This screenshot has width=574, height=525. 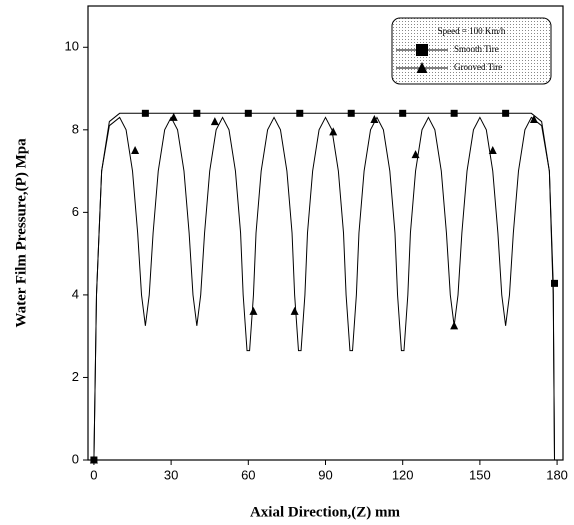 What do you see at coordinates (75, 376) in the screenshot?
I see `y-tick-label: 2` at bounding box center [75, 376].